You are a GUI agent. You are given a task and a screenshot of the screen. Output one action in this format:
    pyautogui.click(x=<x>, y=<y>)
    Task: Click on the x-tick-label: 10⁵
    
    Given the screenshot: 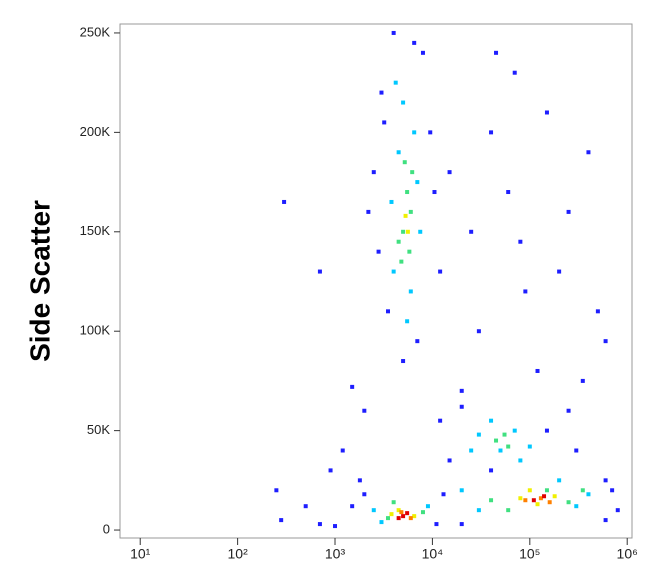 What is the action you would take?
    pyautogui.click(x=529, y=554)
    